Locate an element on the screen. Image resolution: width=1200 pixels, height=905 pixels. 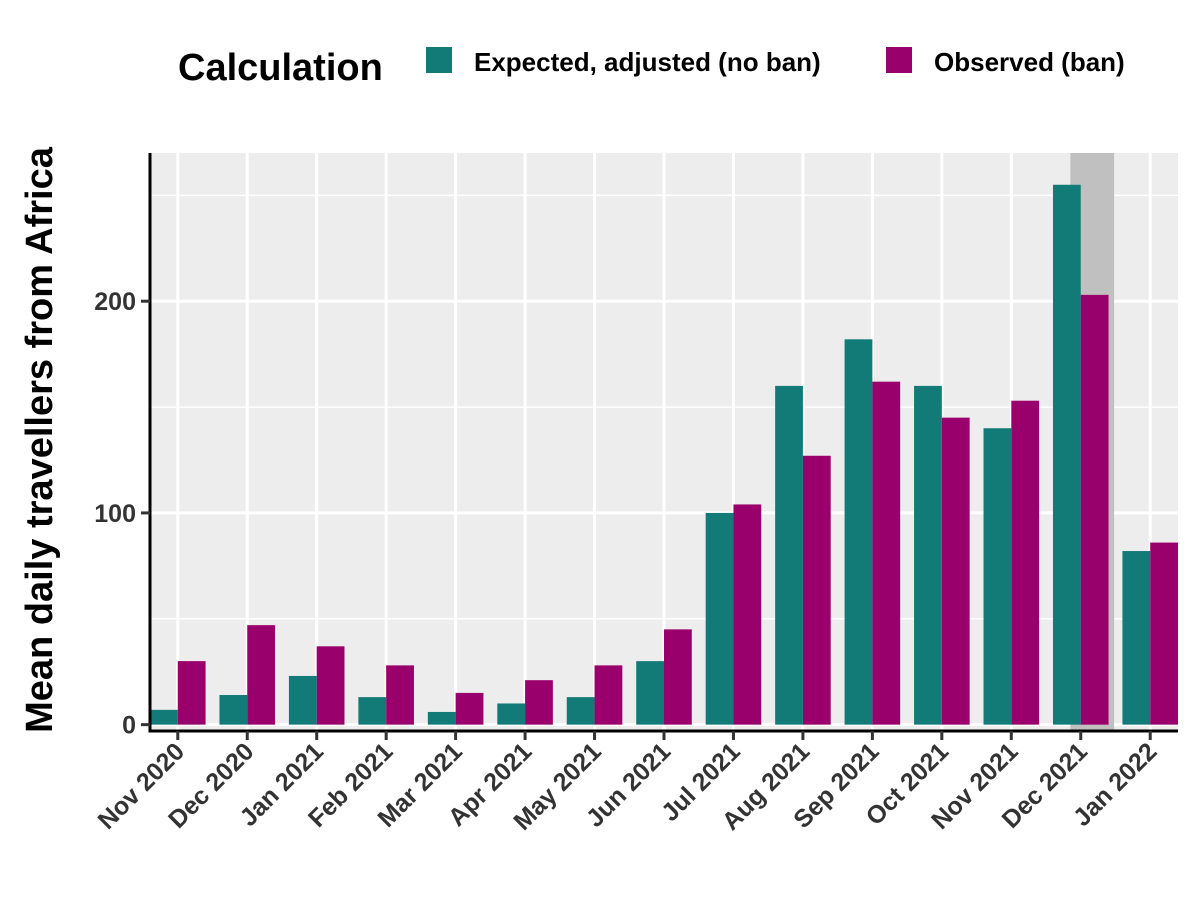
bar-observed-may-2021 is located at coordinates (608, 695).